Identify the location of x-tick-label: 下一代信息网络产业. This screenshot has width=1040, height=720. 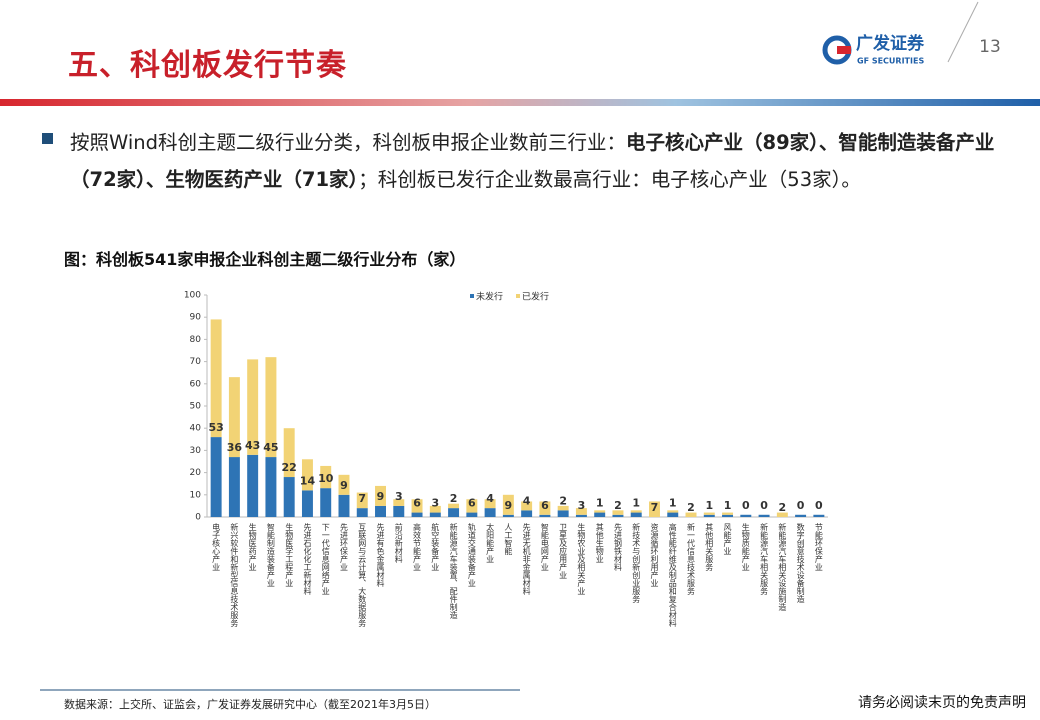
(325, 559).